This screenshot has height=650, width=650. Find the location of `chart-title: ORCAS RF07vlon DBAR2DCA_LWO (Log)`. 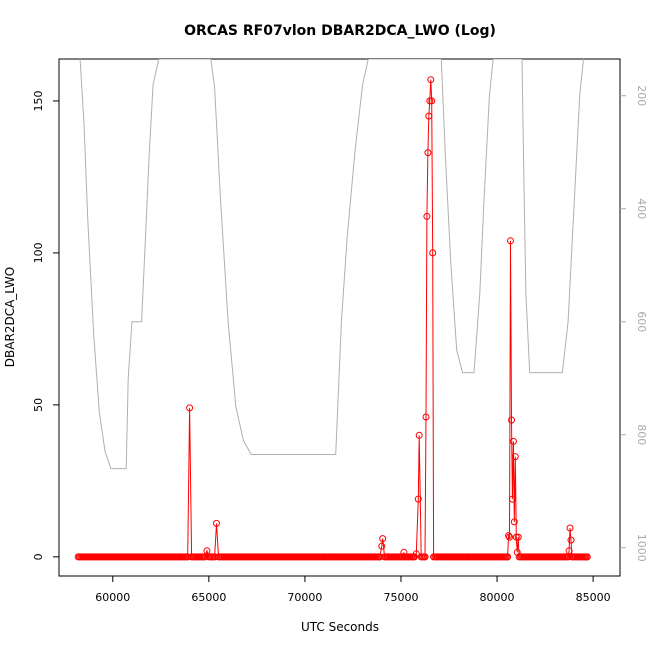

chart-title: ORCAS RF07vlon DBAR2DCA_LWO (Log) is located at coordinates (340, 31).